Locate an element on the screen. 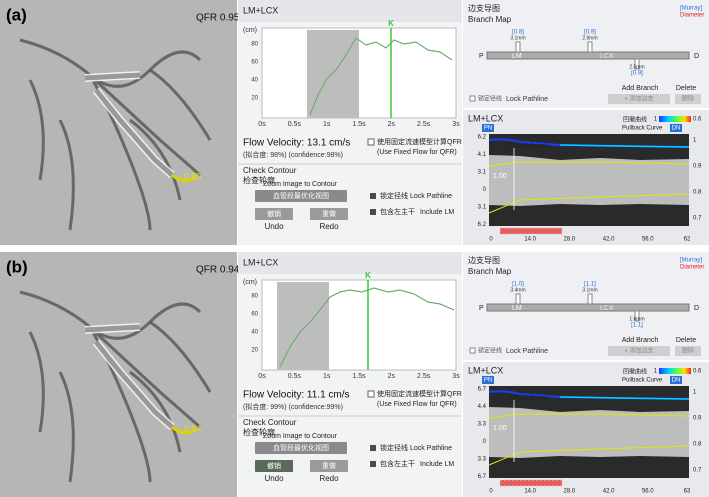 The image size is (709, 497). lesion-bar is located at coordinates (531, 231).